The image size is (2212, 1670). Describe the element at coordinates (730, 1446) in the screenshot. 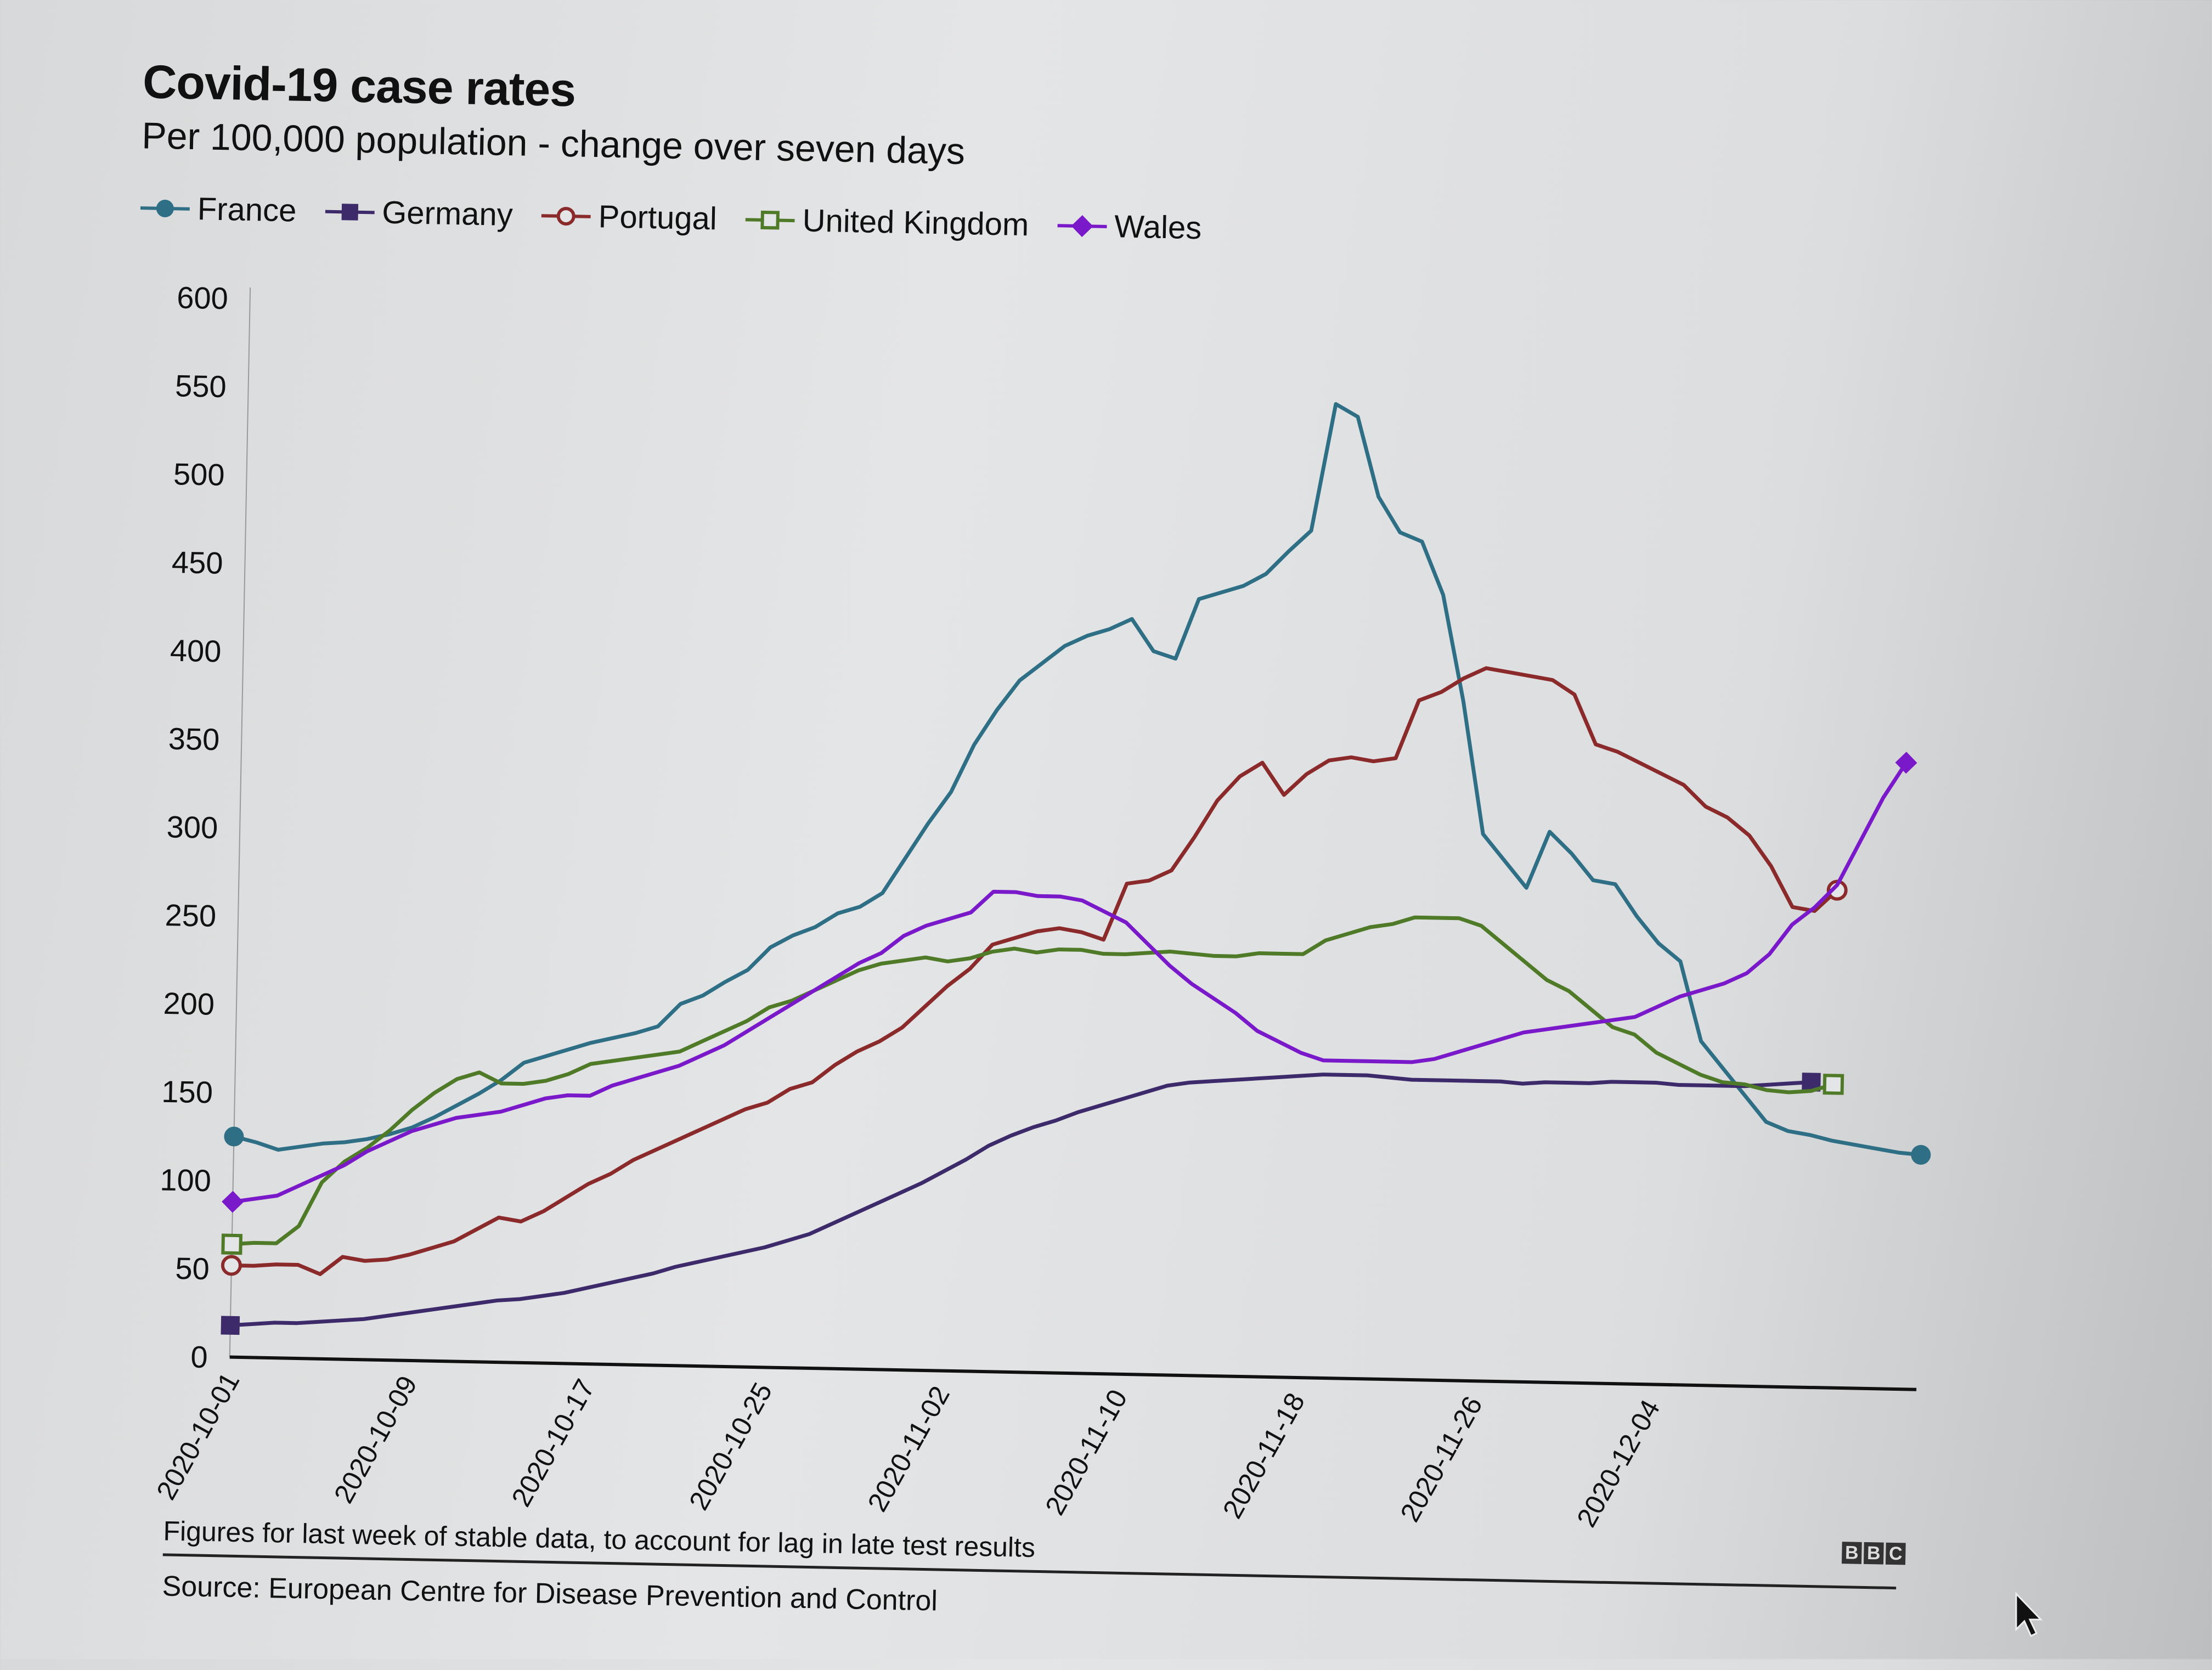

I see `x-tick-label: 2020-10-25` at that location.